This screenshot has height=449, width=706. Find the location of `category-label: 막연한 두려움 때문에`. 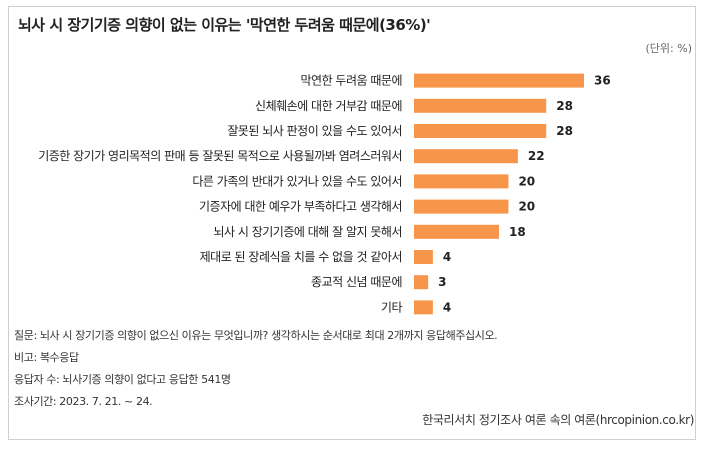

category-label: 막연한 두려움 때문에 is located at coordinates (352, 81).